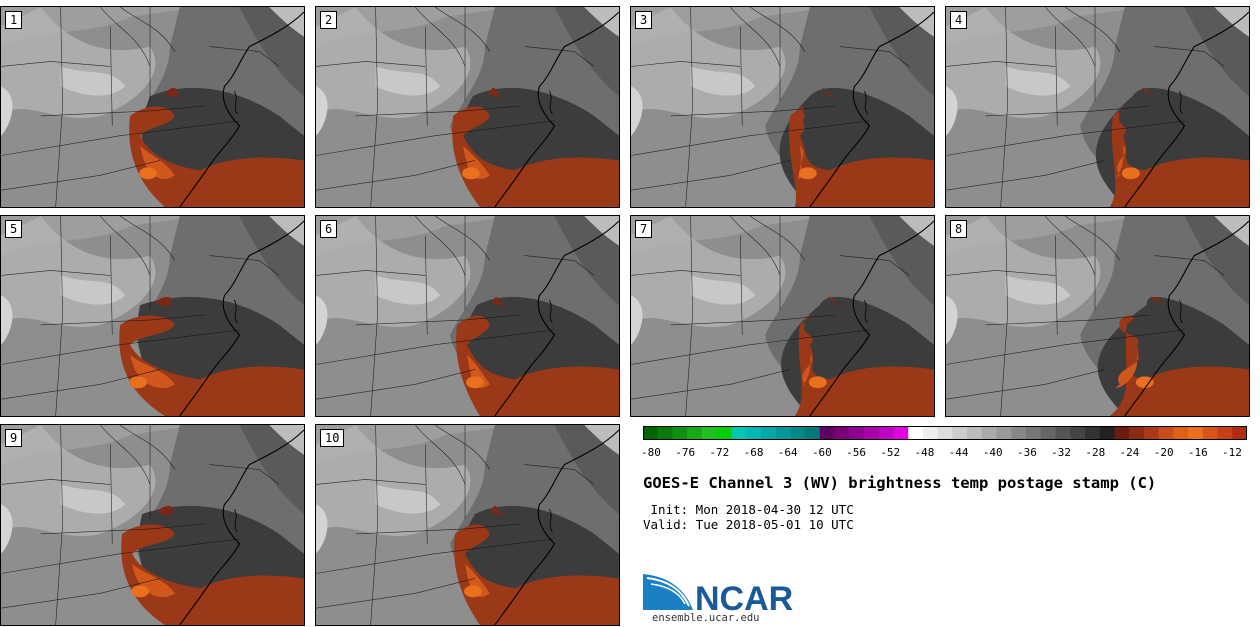 The height and width of the screenshot is (627, 1260). I want to click on colorbar-tick-label: -28, so click(1095, 452).